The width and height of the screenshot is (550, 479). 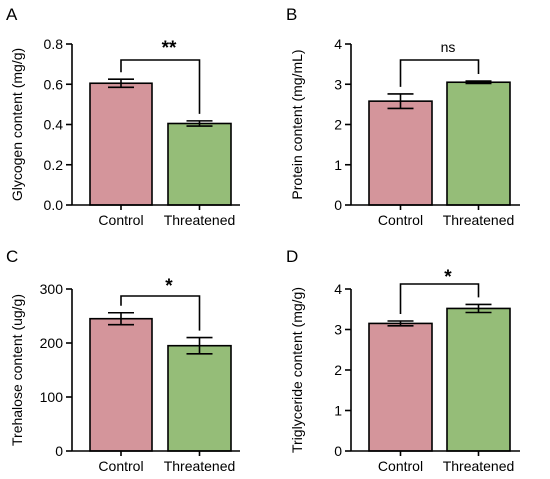 I want to click on y-axis-title: Triglyceride content (mg/g), so click(x=297, y=370).